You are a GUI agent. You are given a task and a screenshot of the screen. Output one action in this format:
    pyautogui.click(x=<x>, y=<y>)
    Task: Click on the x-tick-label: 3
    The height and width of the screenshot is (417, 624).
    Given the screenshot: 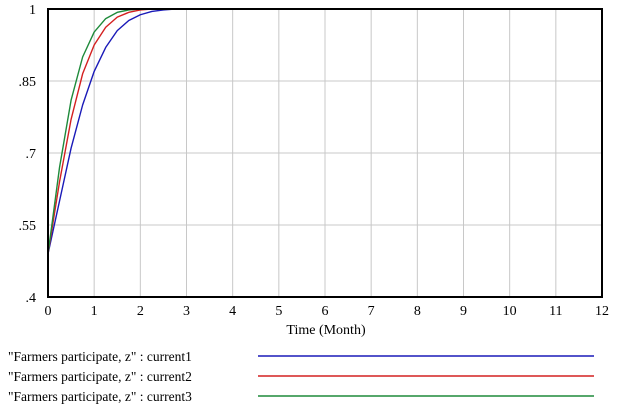 What is the action you would take?
    pyautogui.click(x=186, y=311)
    